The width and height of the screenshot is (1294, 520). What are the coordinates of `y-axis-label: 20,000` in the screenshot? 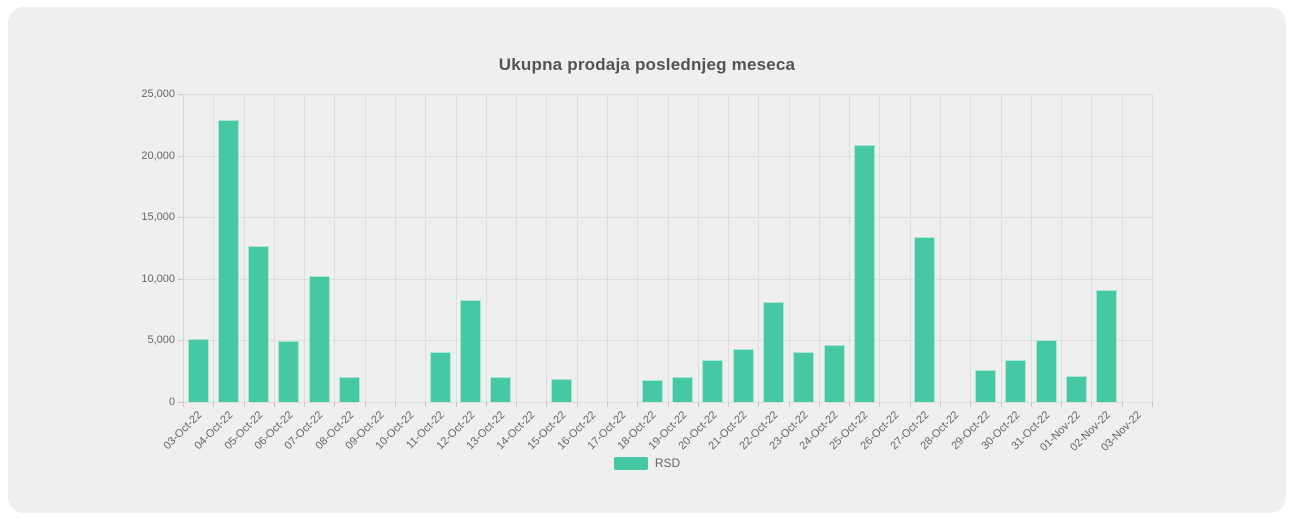 It's located at (158, 155).